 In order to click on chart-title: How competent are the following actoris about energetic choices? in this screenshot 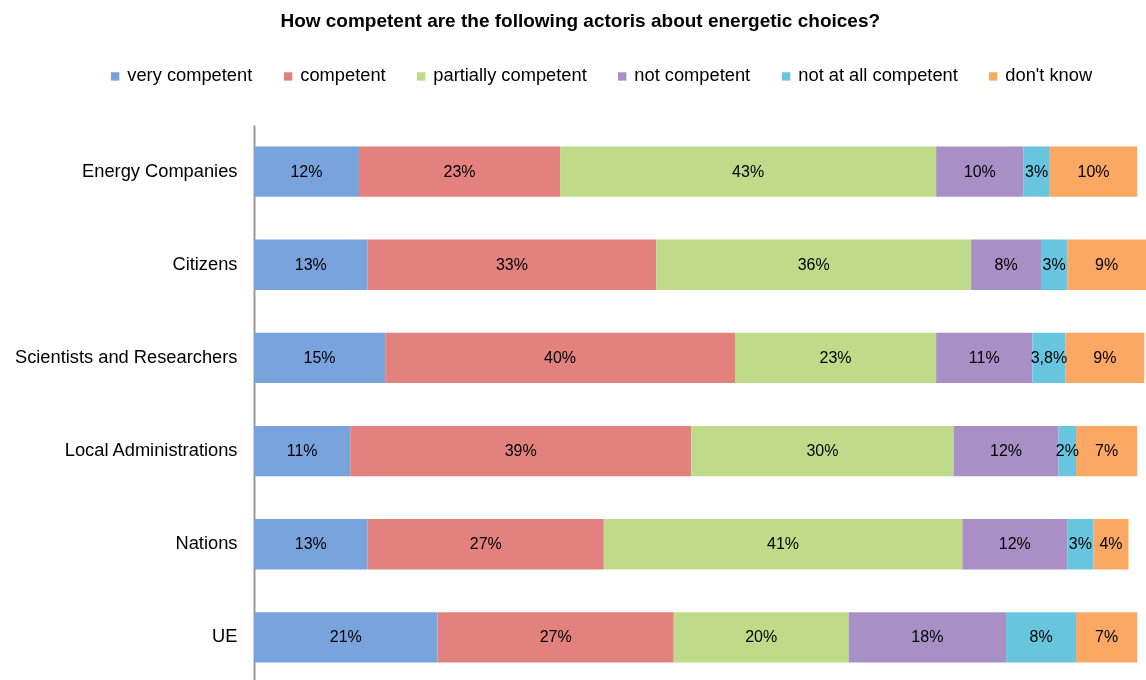, I will do `click(580, 20)`.